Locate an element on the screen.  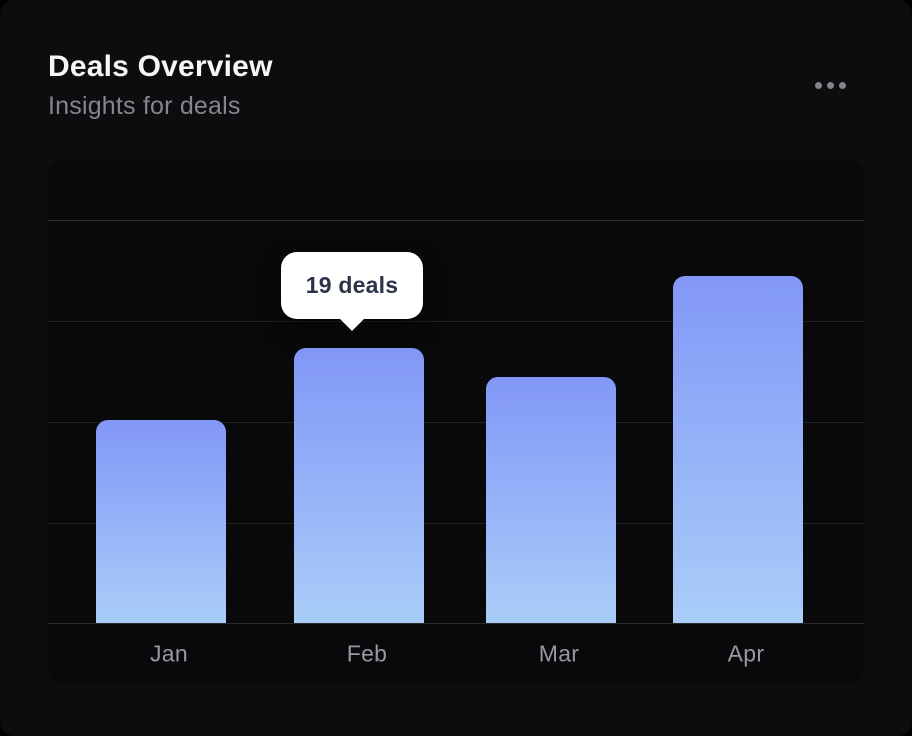
x-axis-label-jan: Jan is located at coordinates (169, 653).